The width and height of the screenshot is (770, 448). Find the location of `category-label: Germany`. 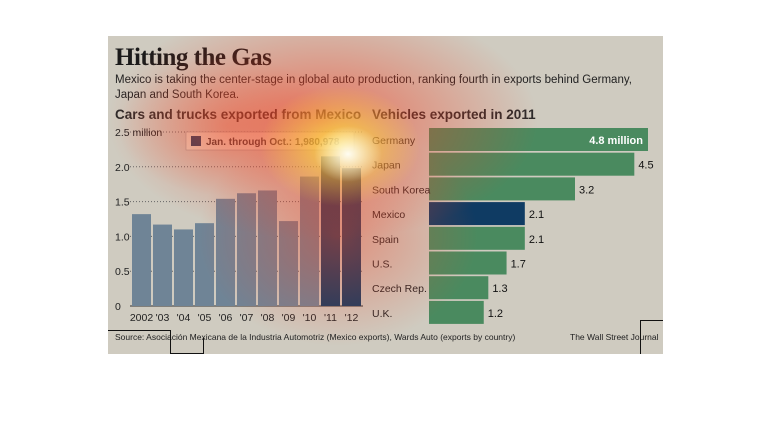

category-label: Germany is located at coordinates (394, 141).